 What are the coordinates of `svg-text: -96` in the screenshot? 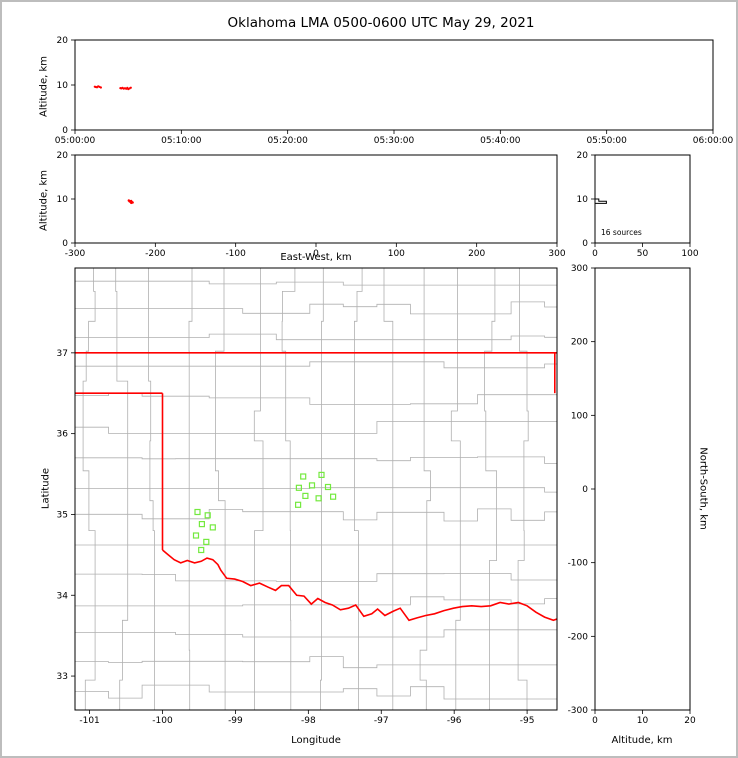 It's located at (454, 721).